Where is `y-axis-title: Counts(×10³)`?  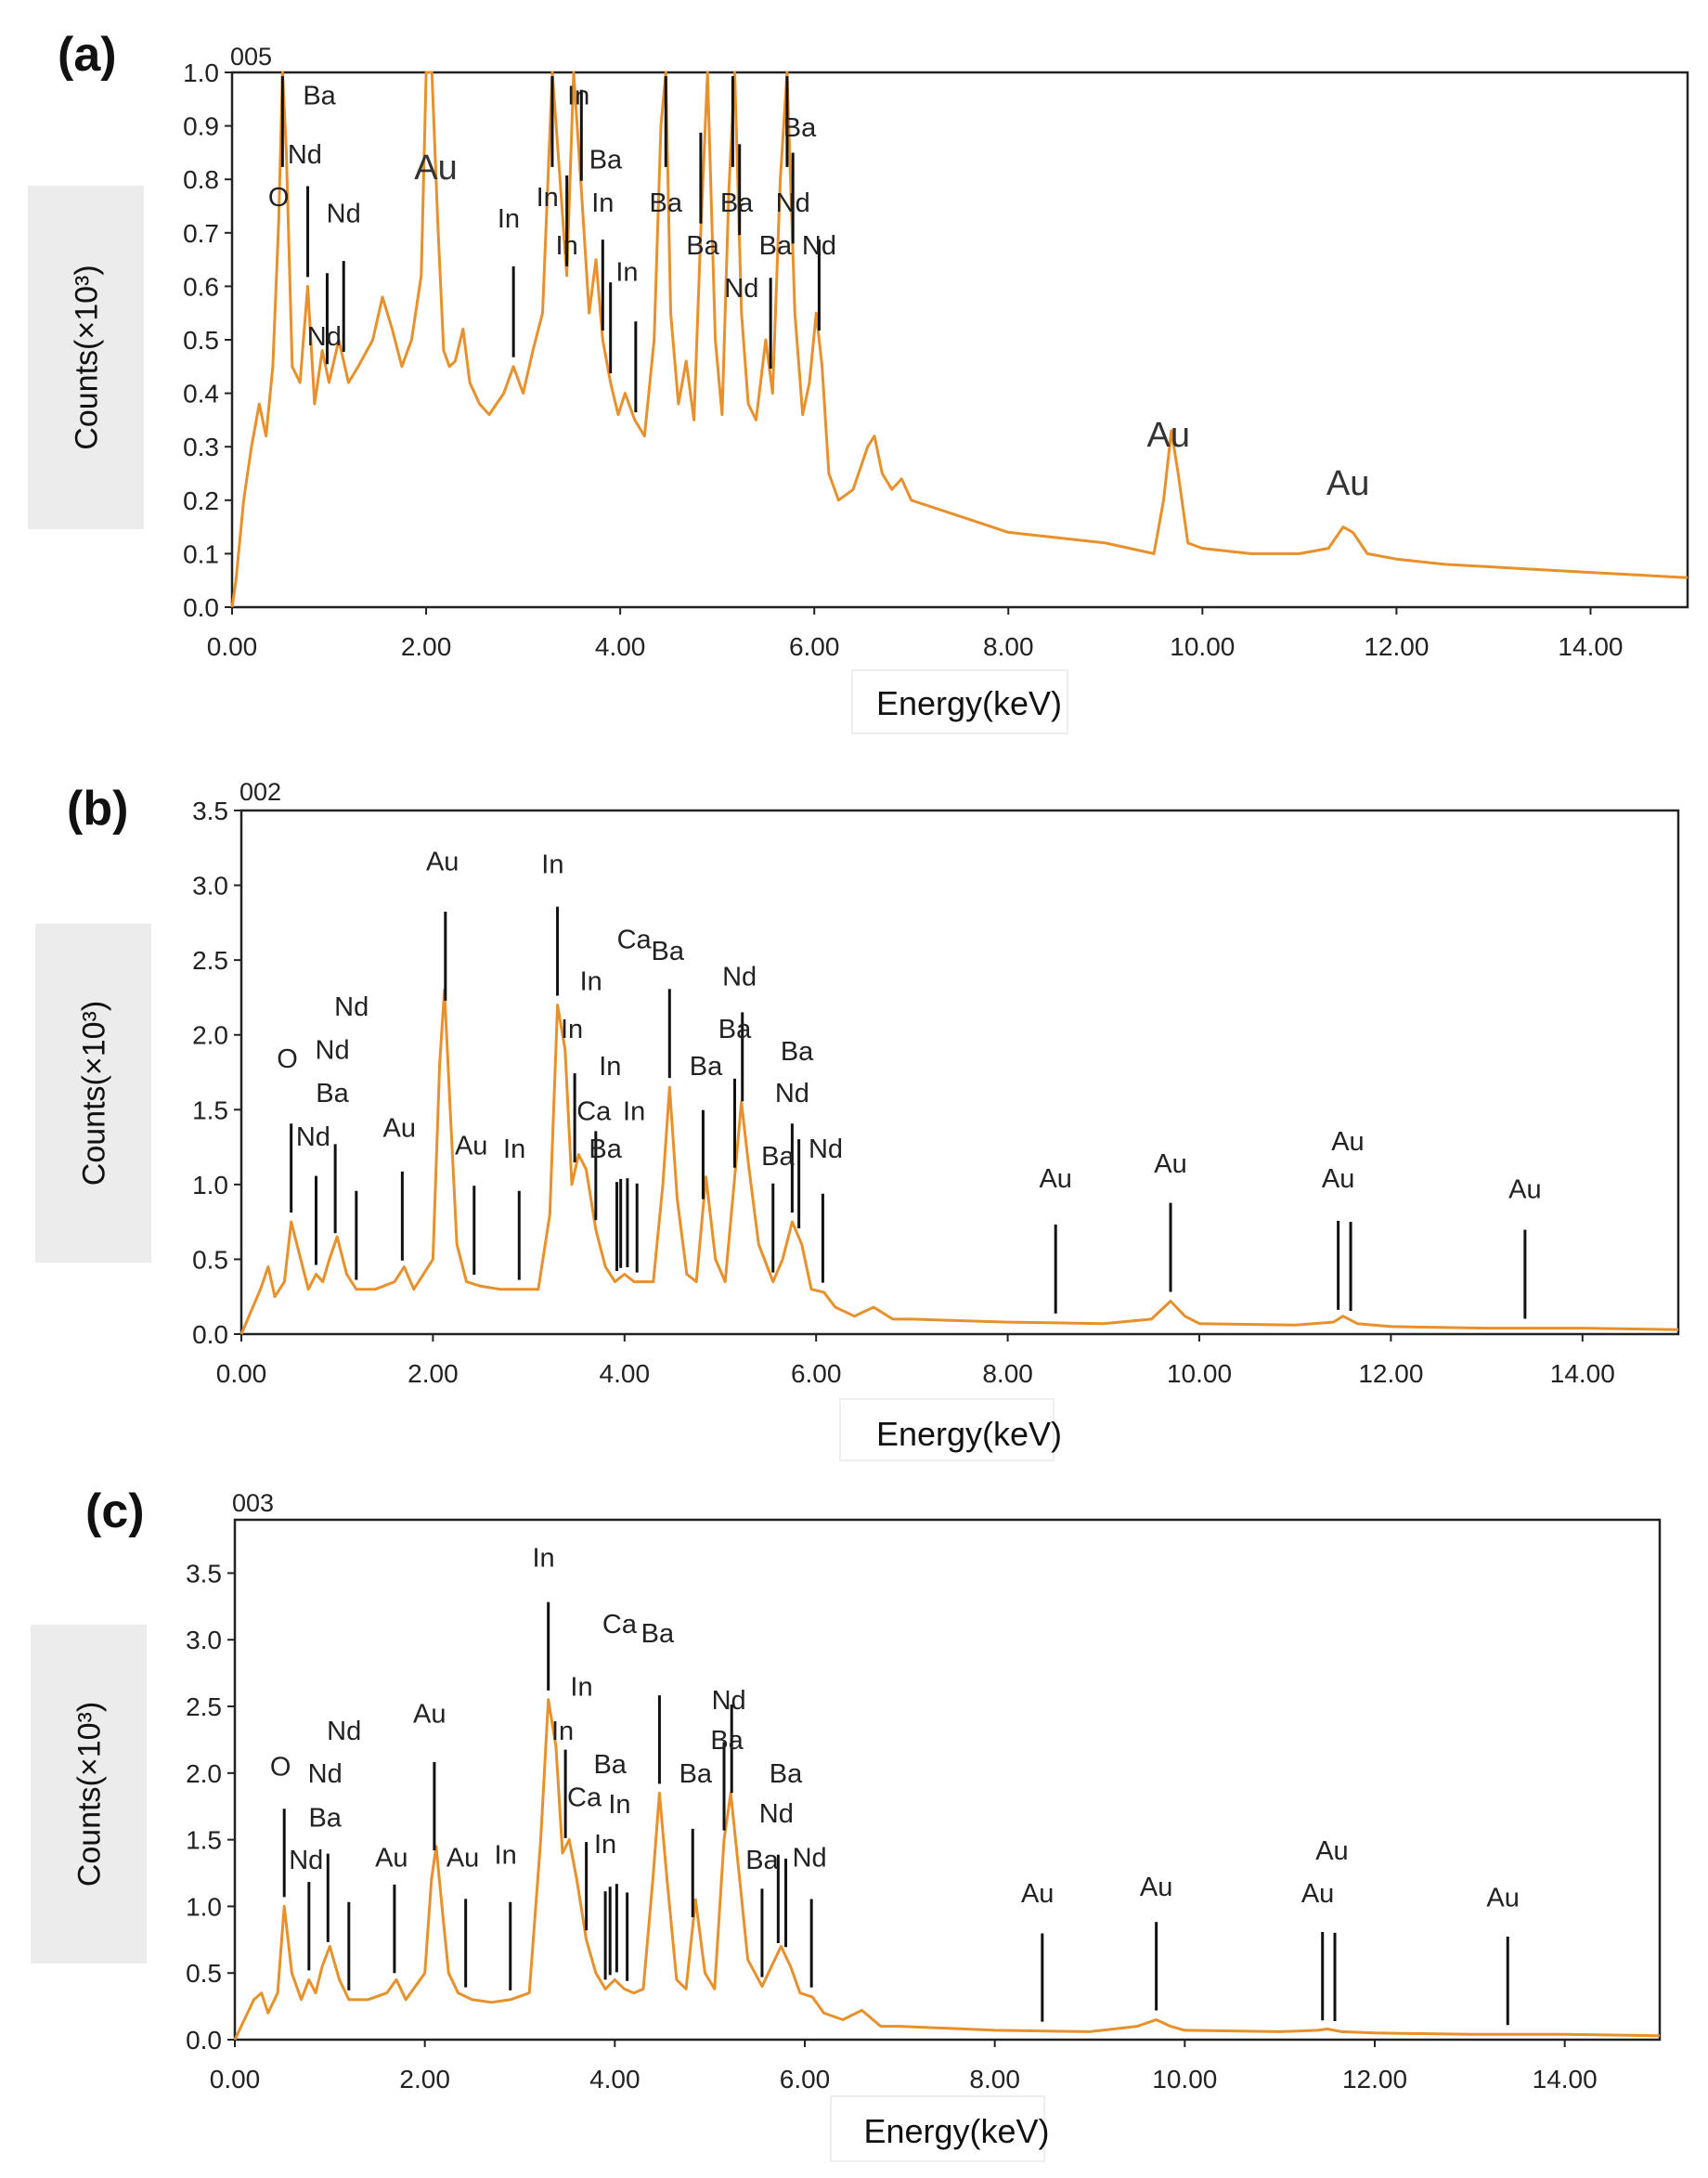
y-axis-title: Counts(×10³) is located at coordinates (88, 357).